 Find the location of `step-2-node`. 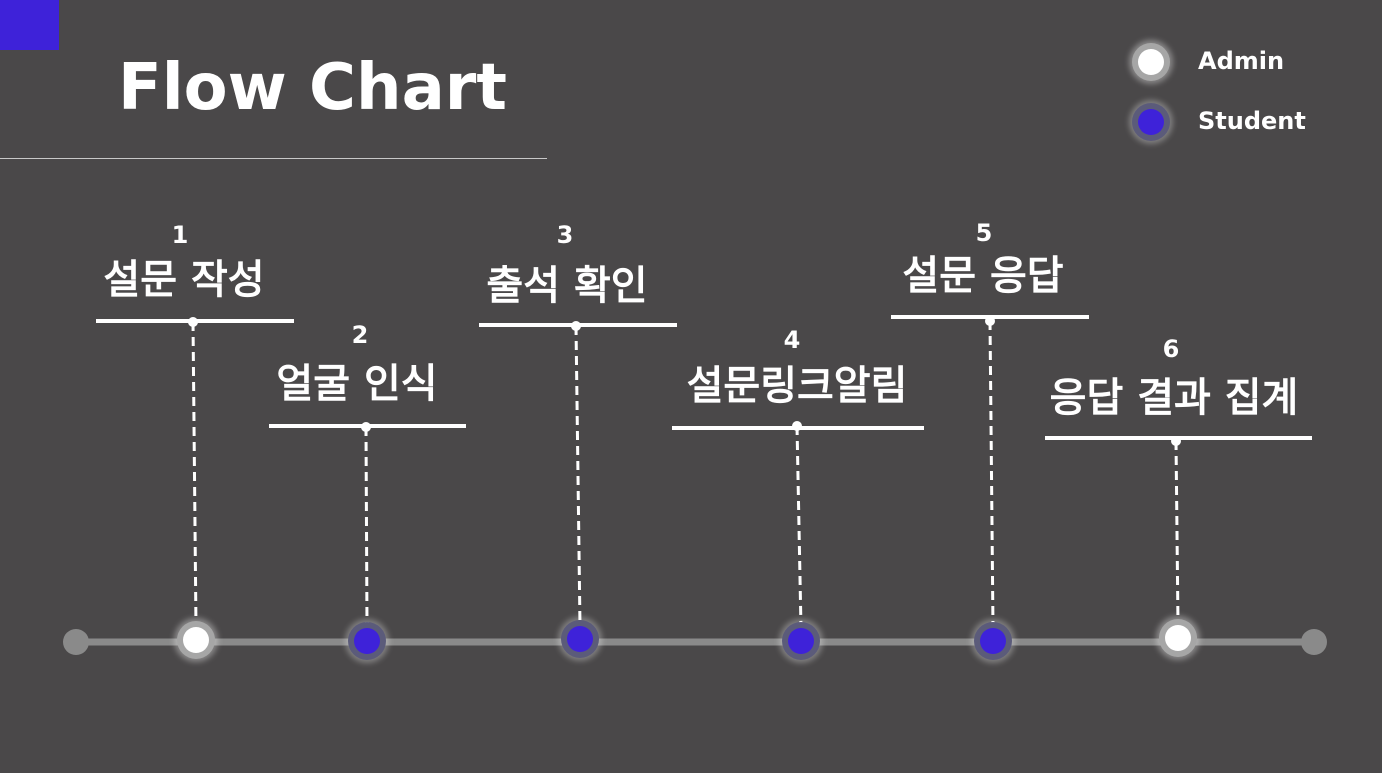

step-2-node is located at coordinates (367, 641).